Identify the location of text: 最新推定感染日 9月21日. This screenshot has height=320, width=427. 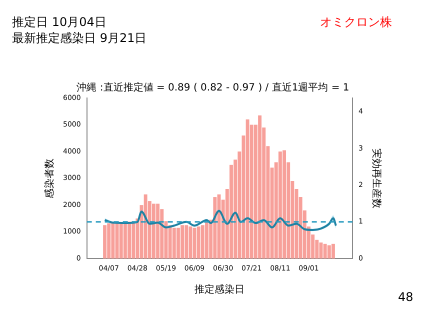
(79, 38).